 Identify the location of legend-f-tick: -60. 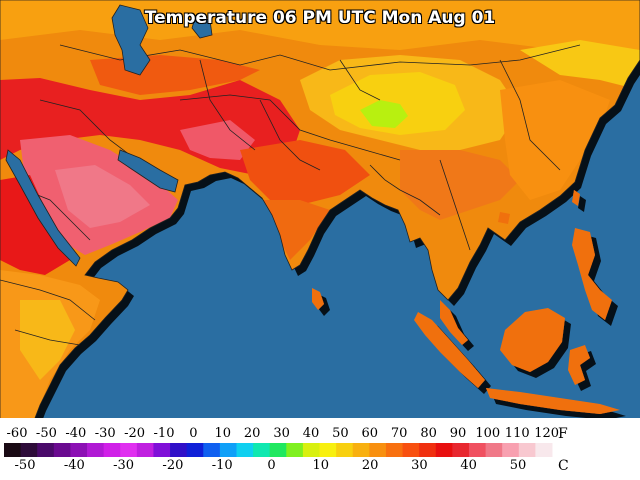
(17, 433).